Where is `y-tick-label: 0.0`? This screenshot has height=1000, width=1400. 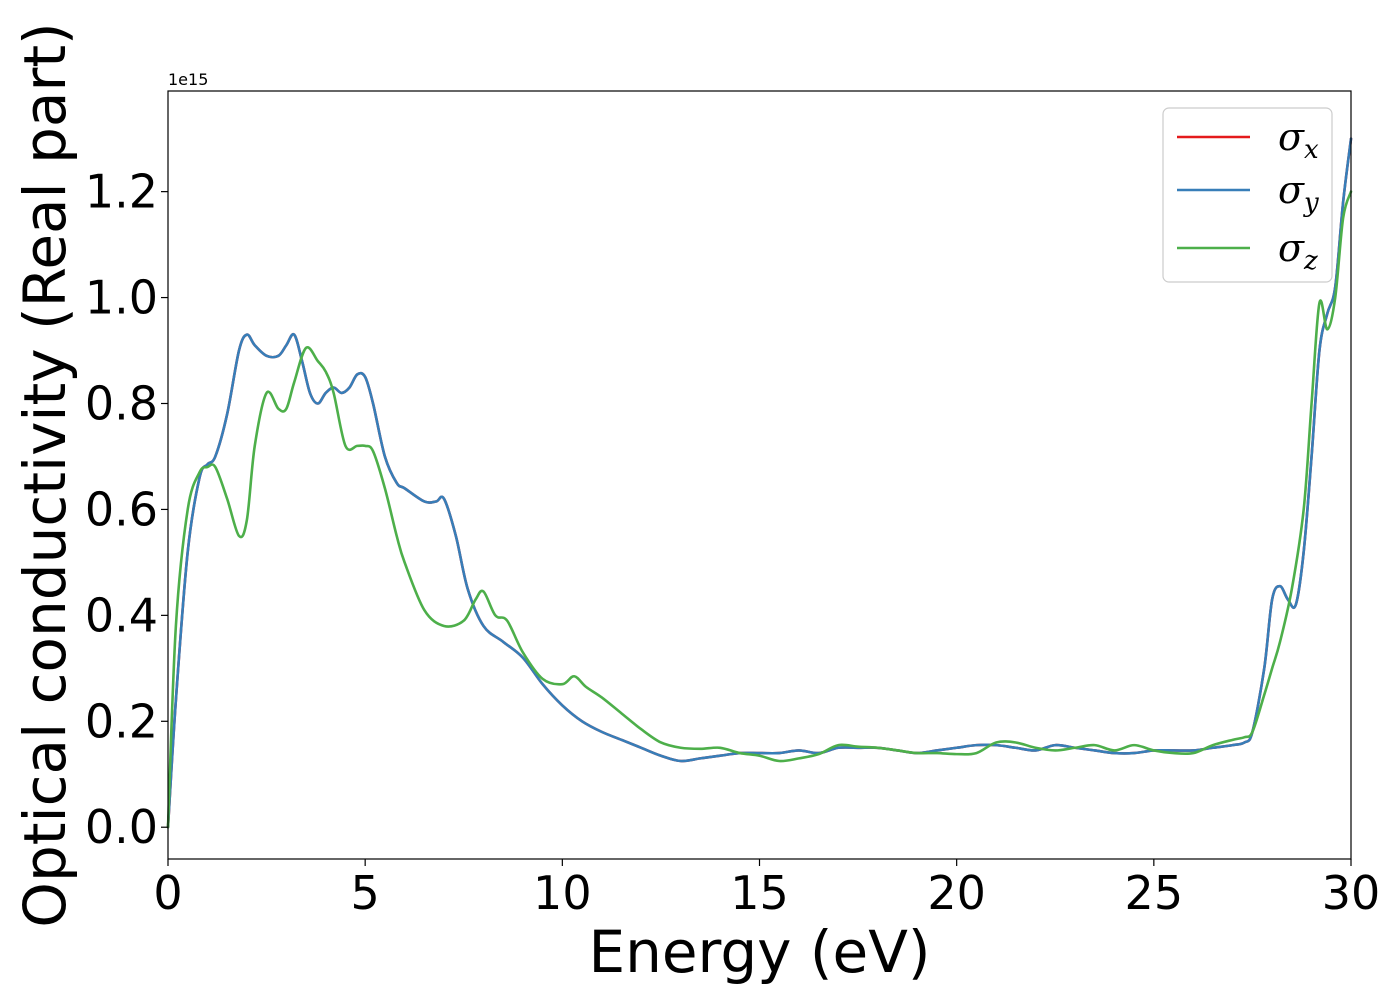
y-tick-label: 0.0 is located at coordinates (121, 827).